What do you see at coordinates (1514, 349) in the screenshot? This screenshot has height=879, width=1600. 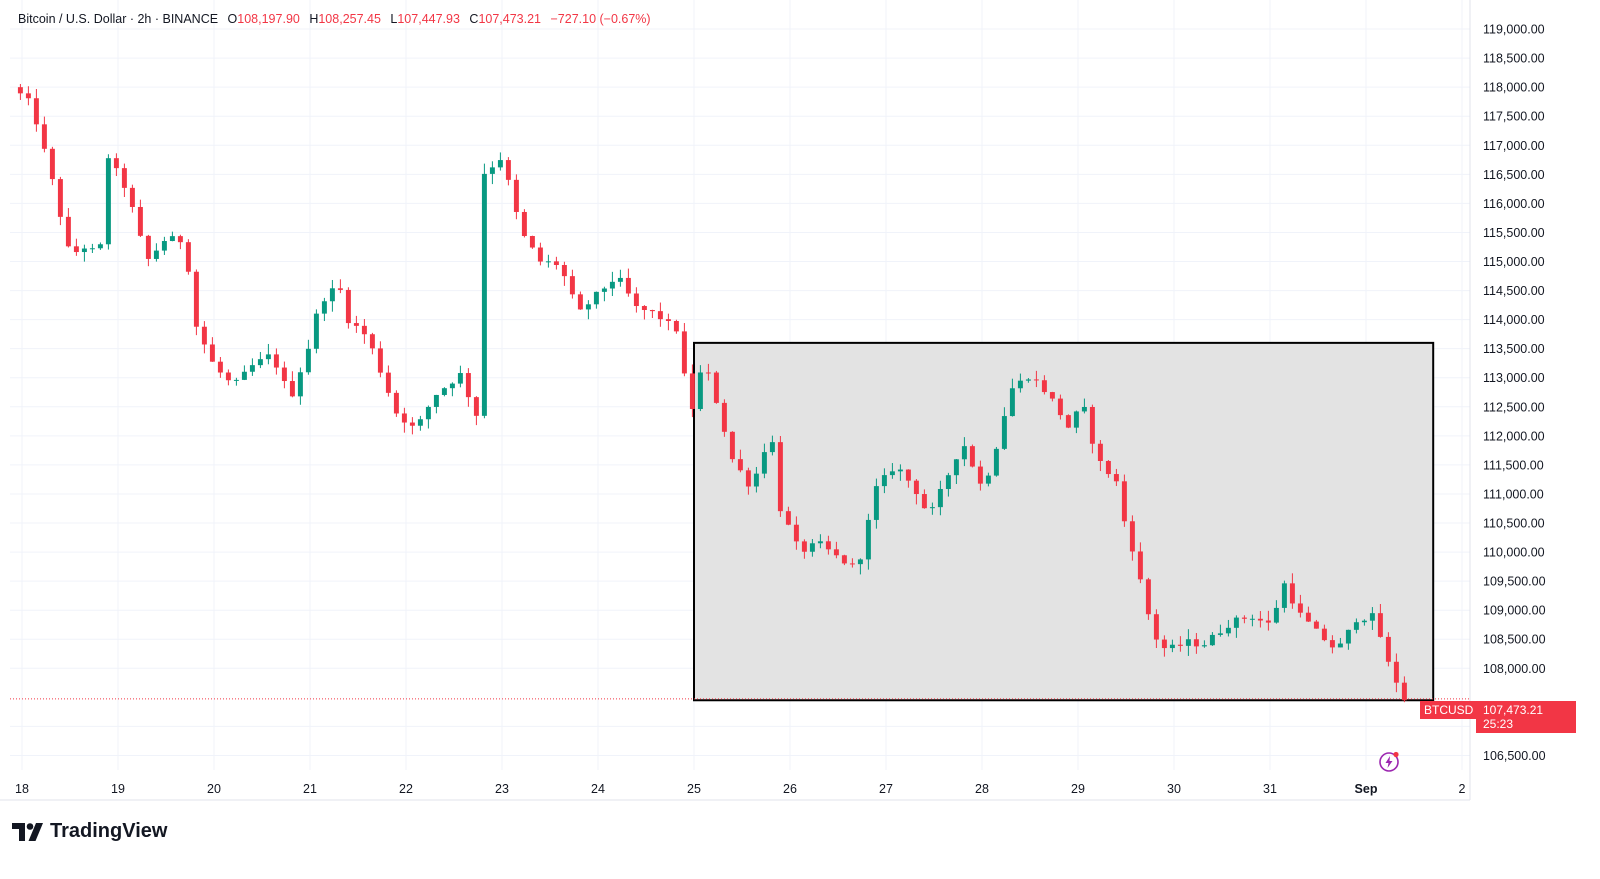 I see `price-tick-label: 113,500.00` at bounding box center [1514, 349].